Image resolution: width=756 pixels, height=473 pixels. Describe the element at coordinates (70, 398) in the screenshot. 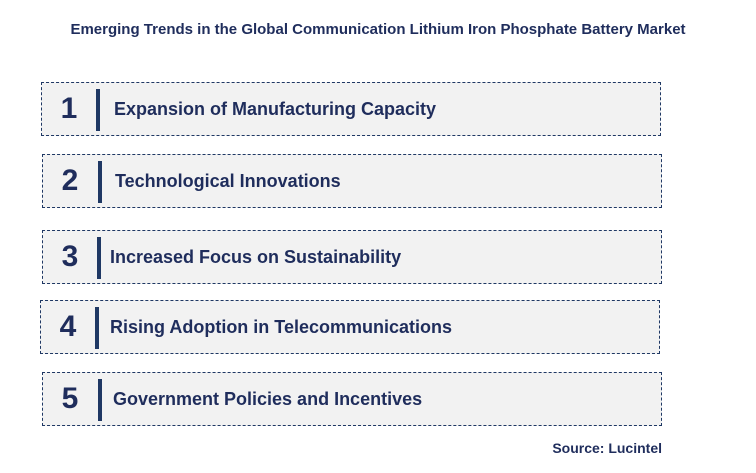

I see `trend-number: 5` at that location.